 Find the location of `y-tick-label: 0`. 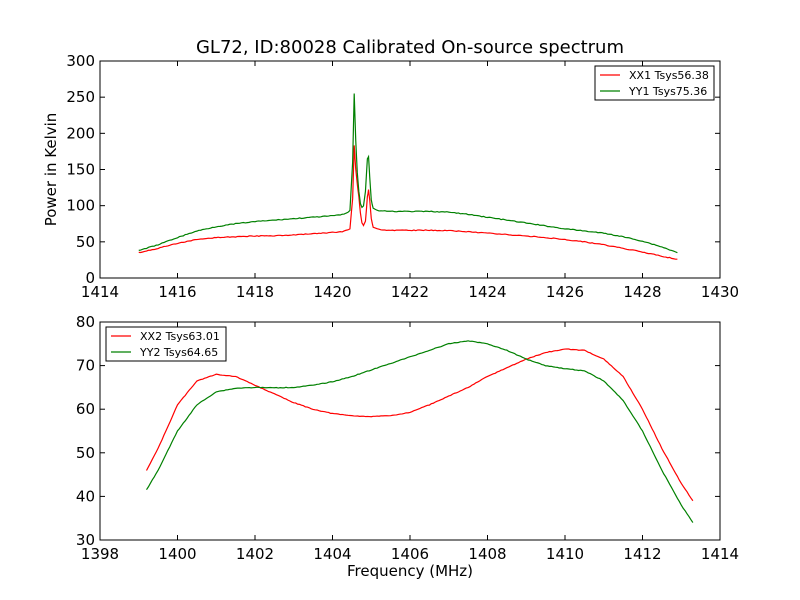

y-tick-label: 0 is located at coordinates (90, 278).